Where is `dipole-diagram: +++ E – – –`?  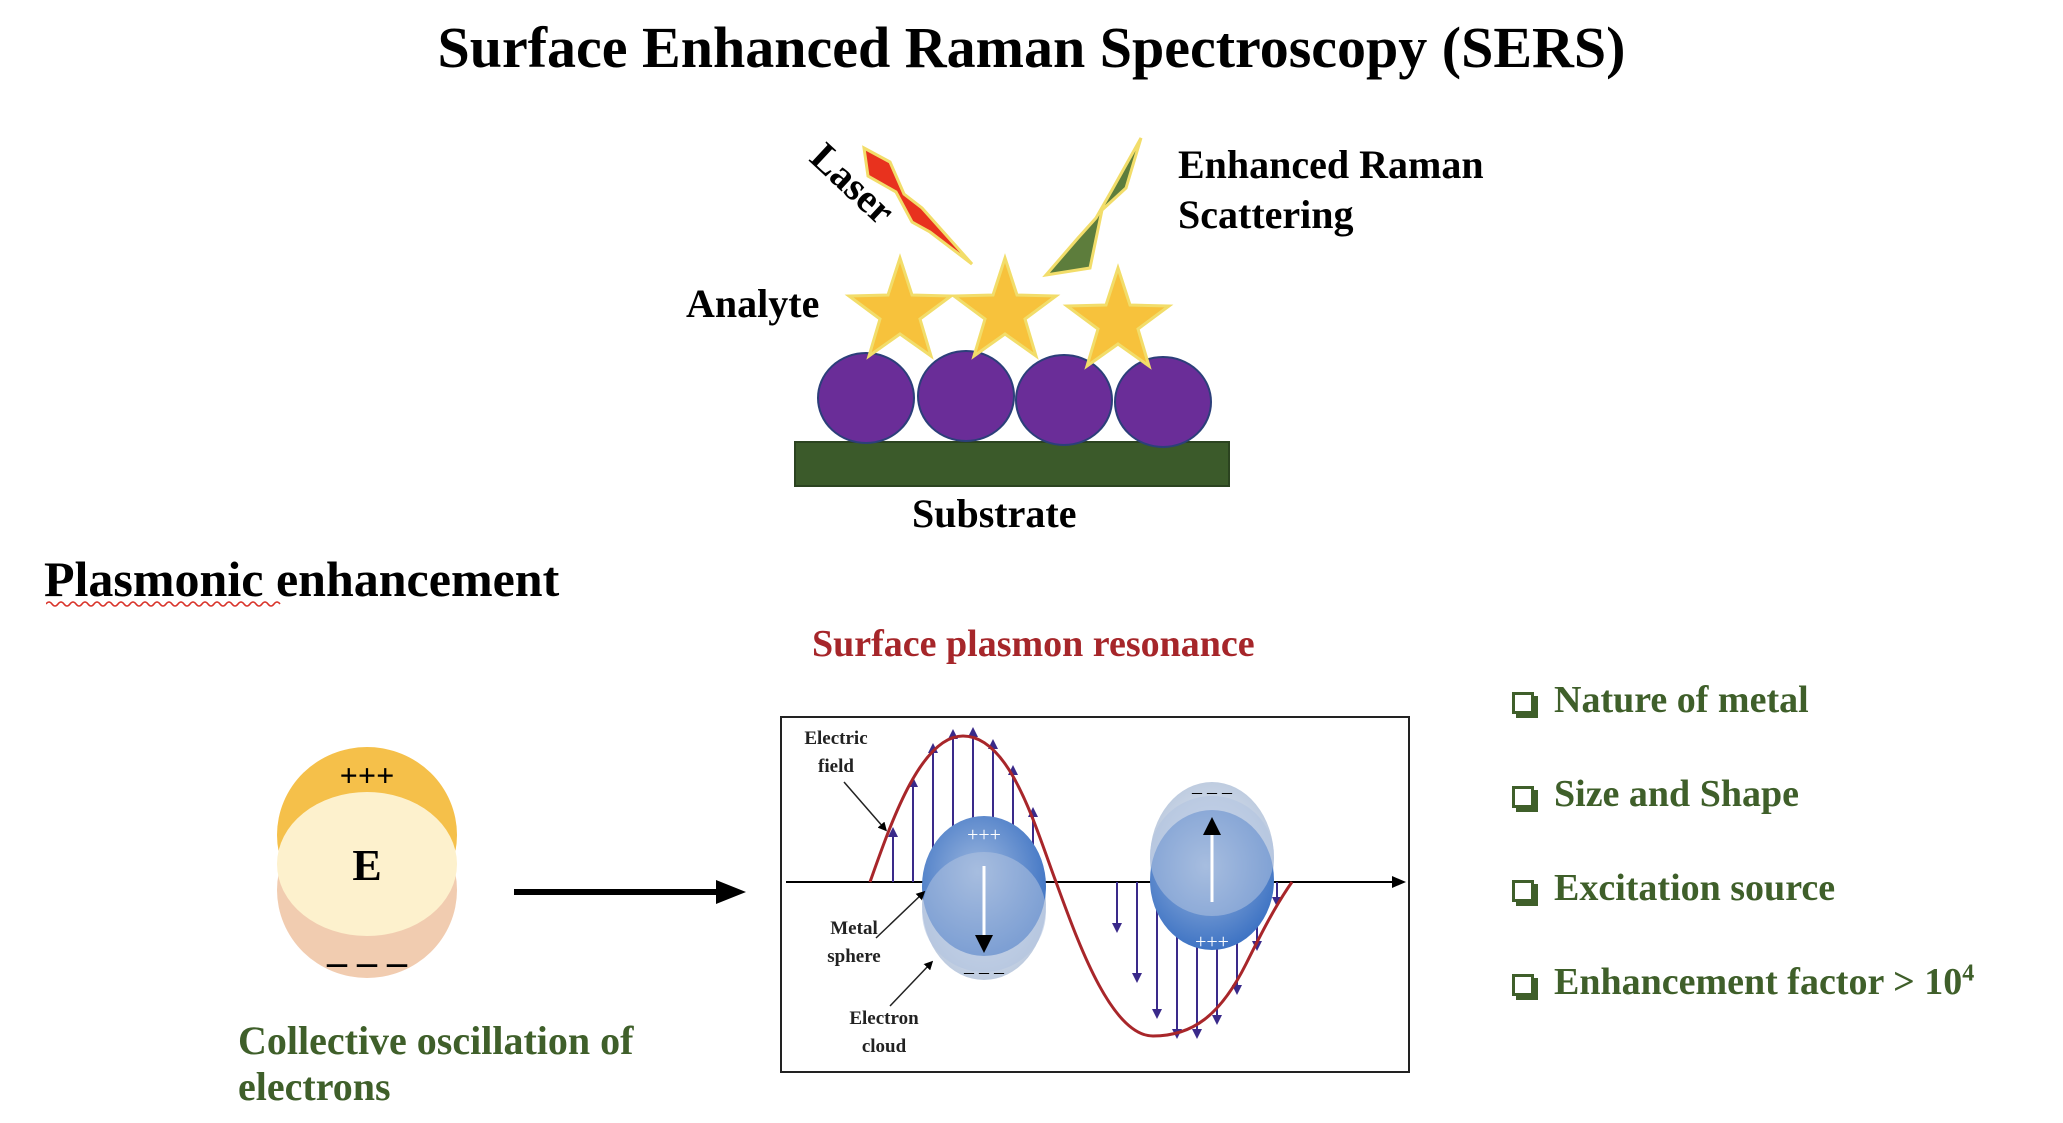 dipole-diagram: +++ E – – – is located at coordinates (367, 865).